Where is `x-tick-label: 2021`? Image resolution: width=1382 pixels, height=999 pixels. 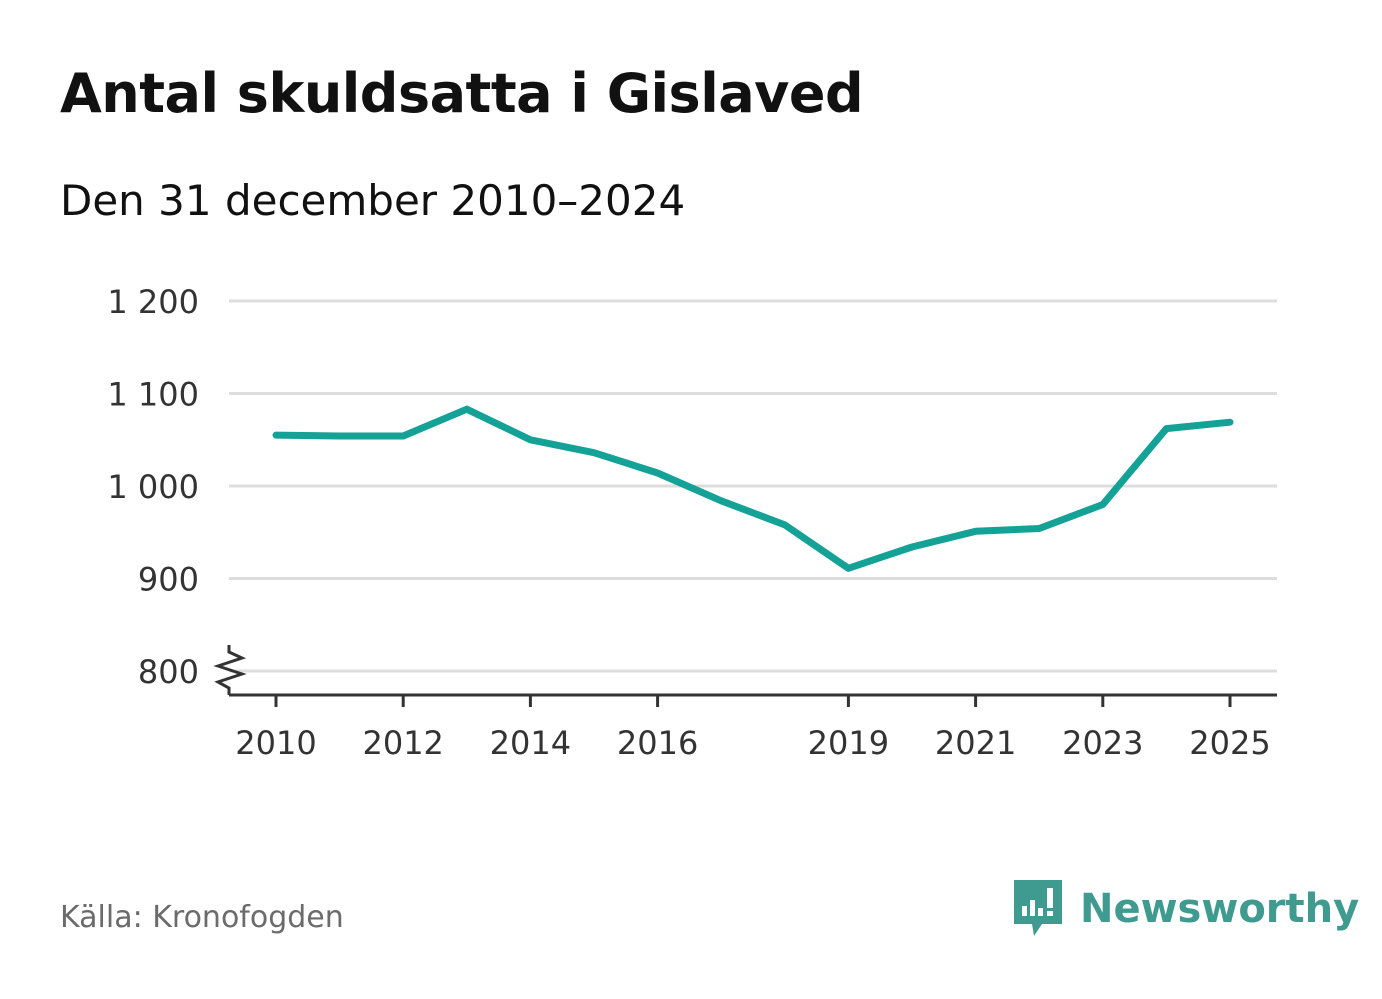
x-tick-label: 2021 is located at coordinates (975, 743).